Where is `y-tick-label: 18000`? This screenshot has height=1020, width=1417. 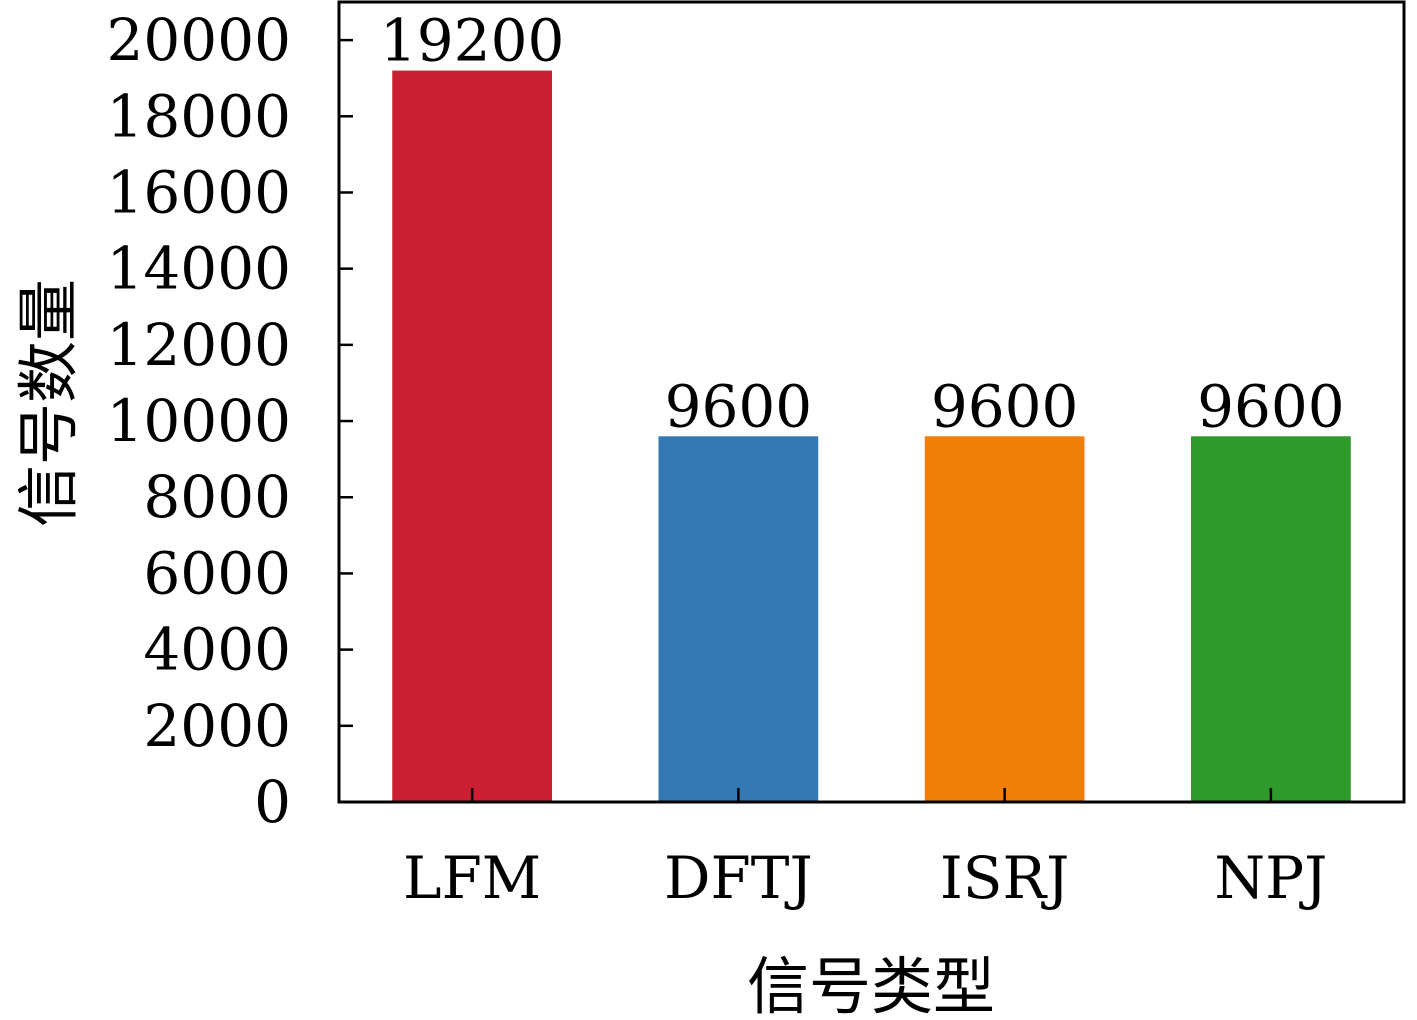 y-tick-label: 18000 is located at coordinates (198, 116).